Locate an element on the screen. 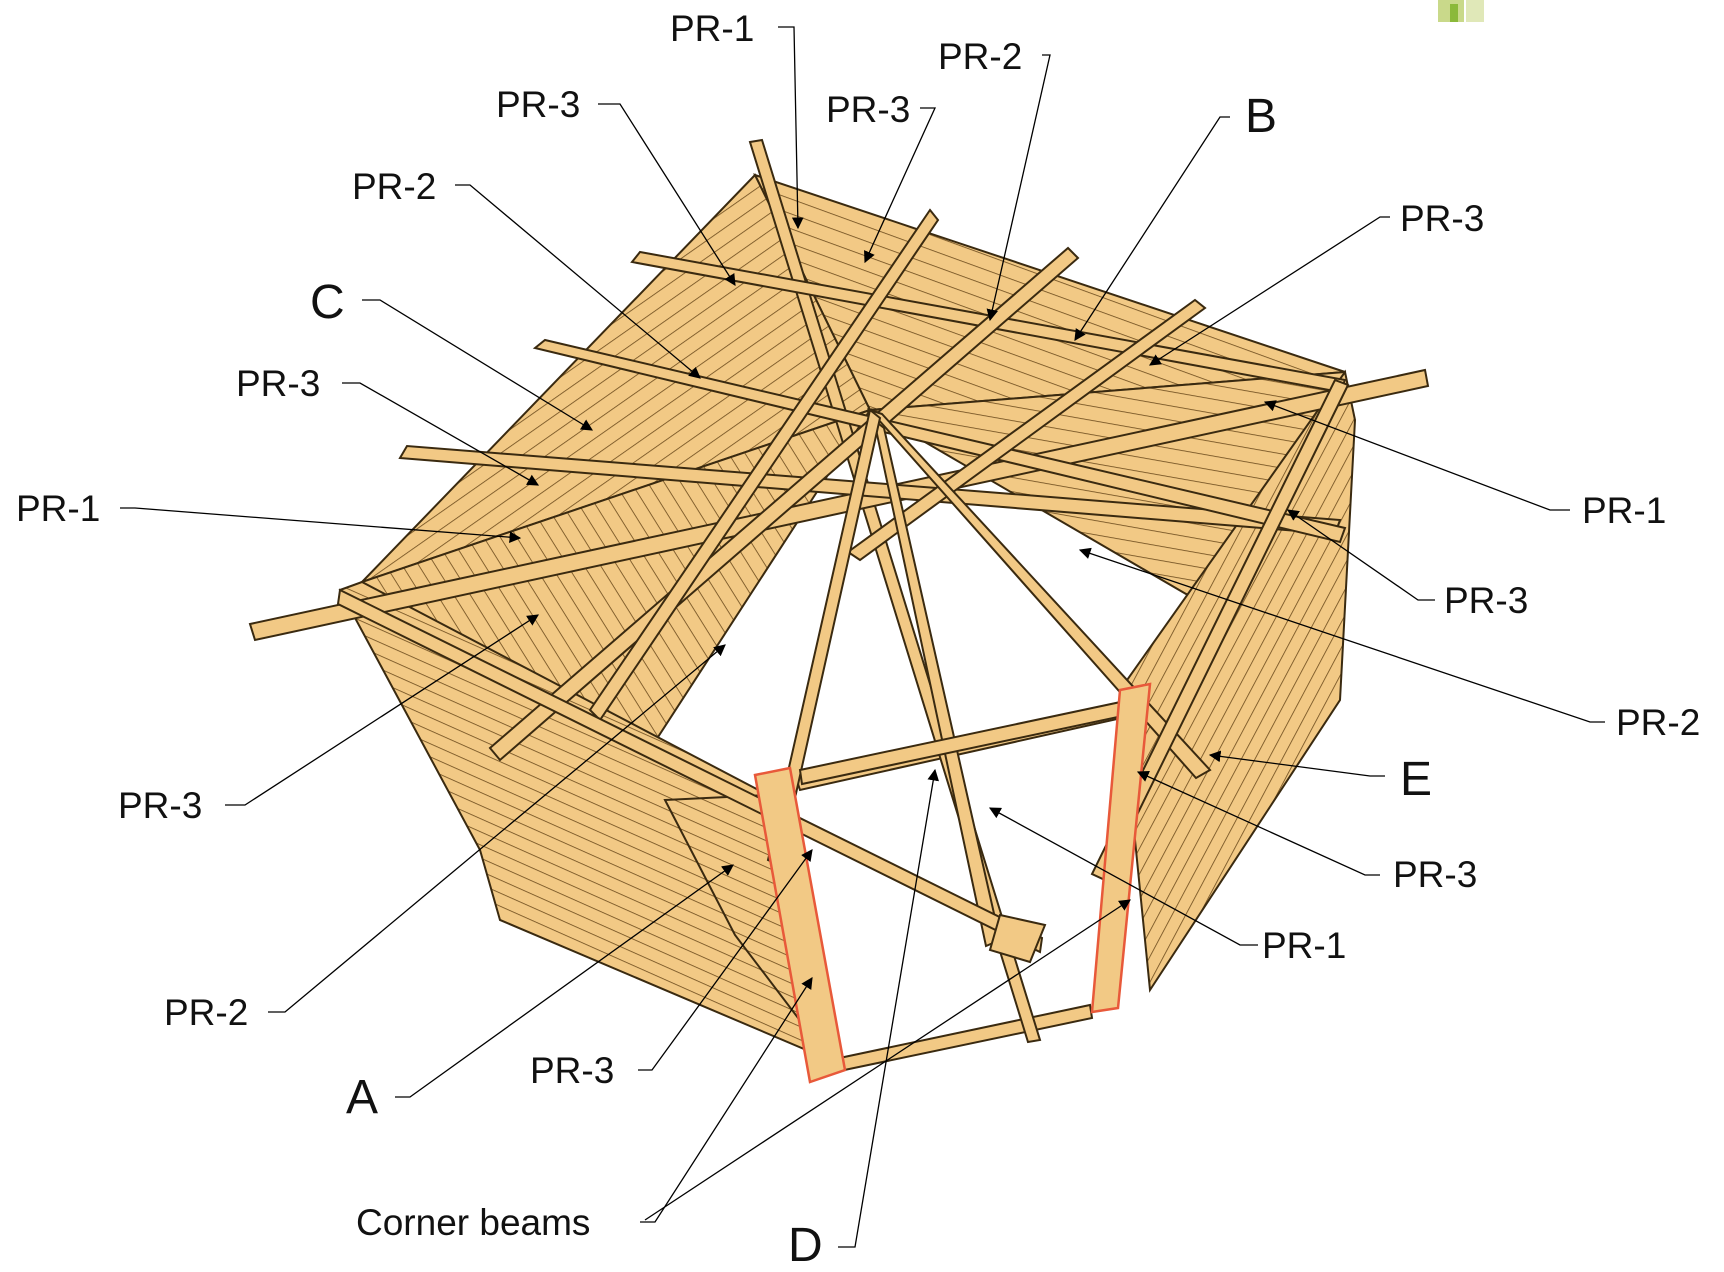 The width and height of the screenshot is (1724, 1272). label-b: B is located at coordinates (1261, 116).